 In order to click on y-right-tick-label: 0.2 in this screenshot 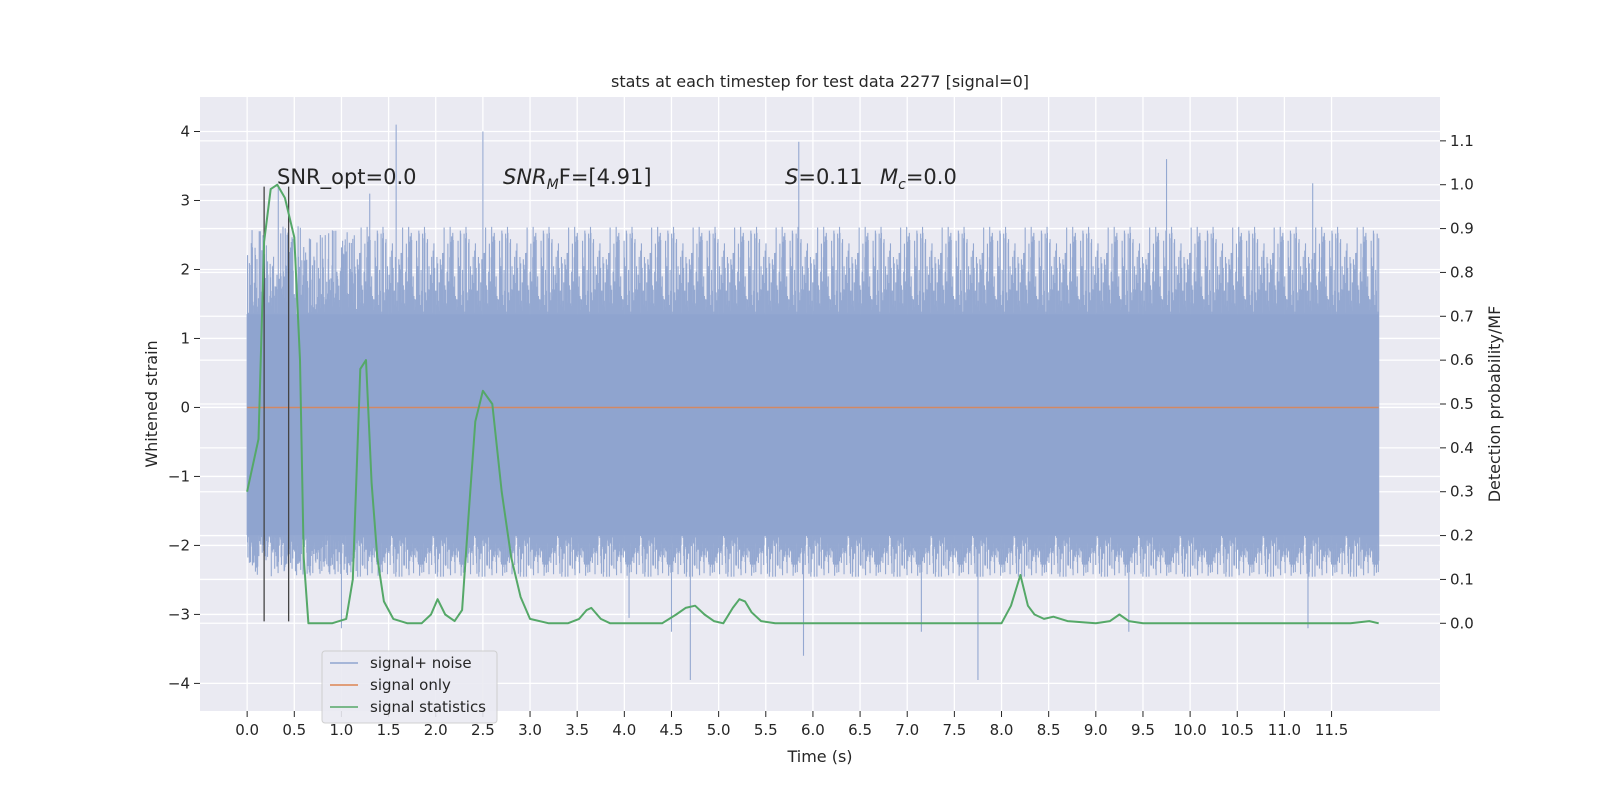, I will do `click(1462, 536)`.